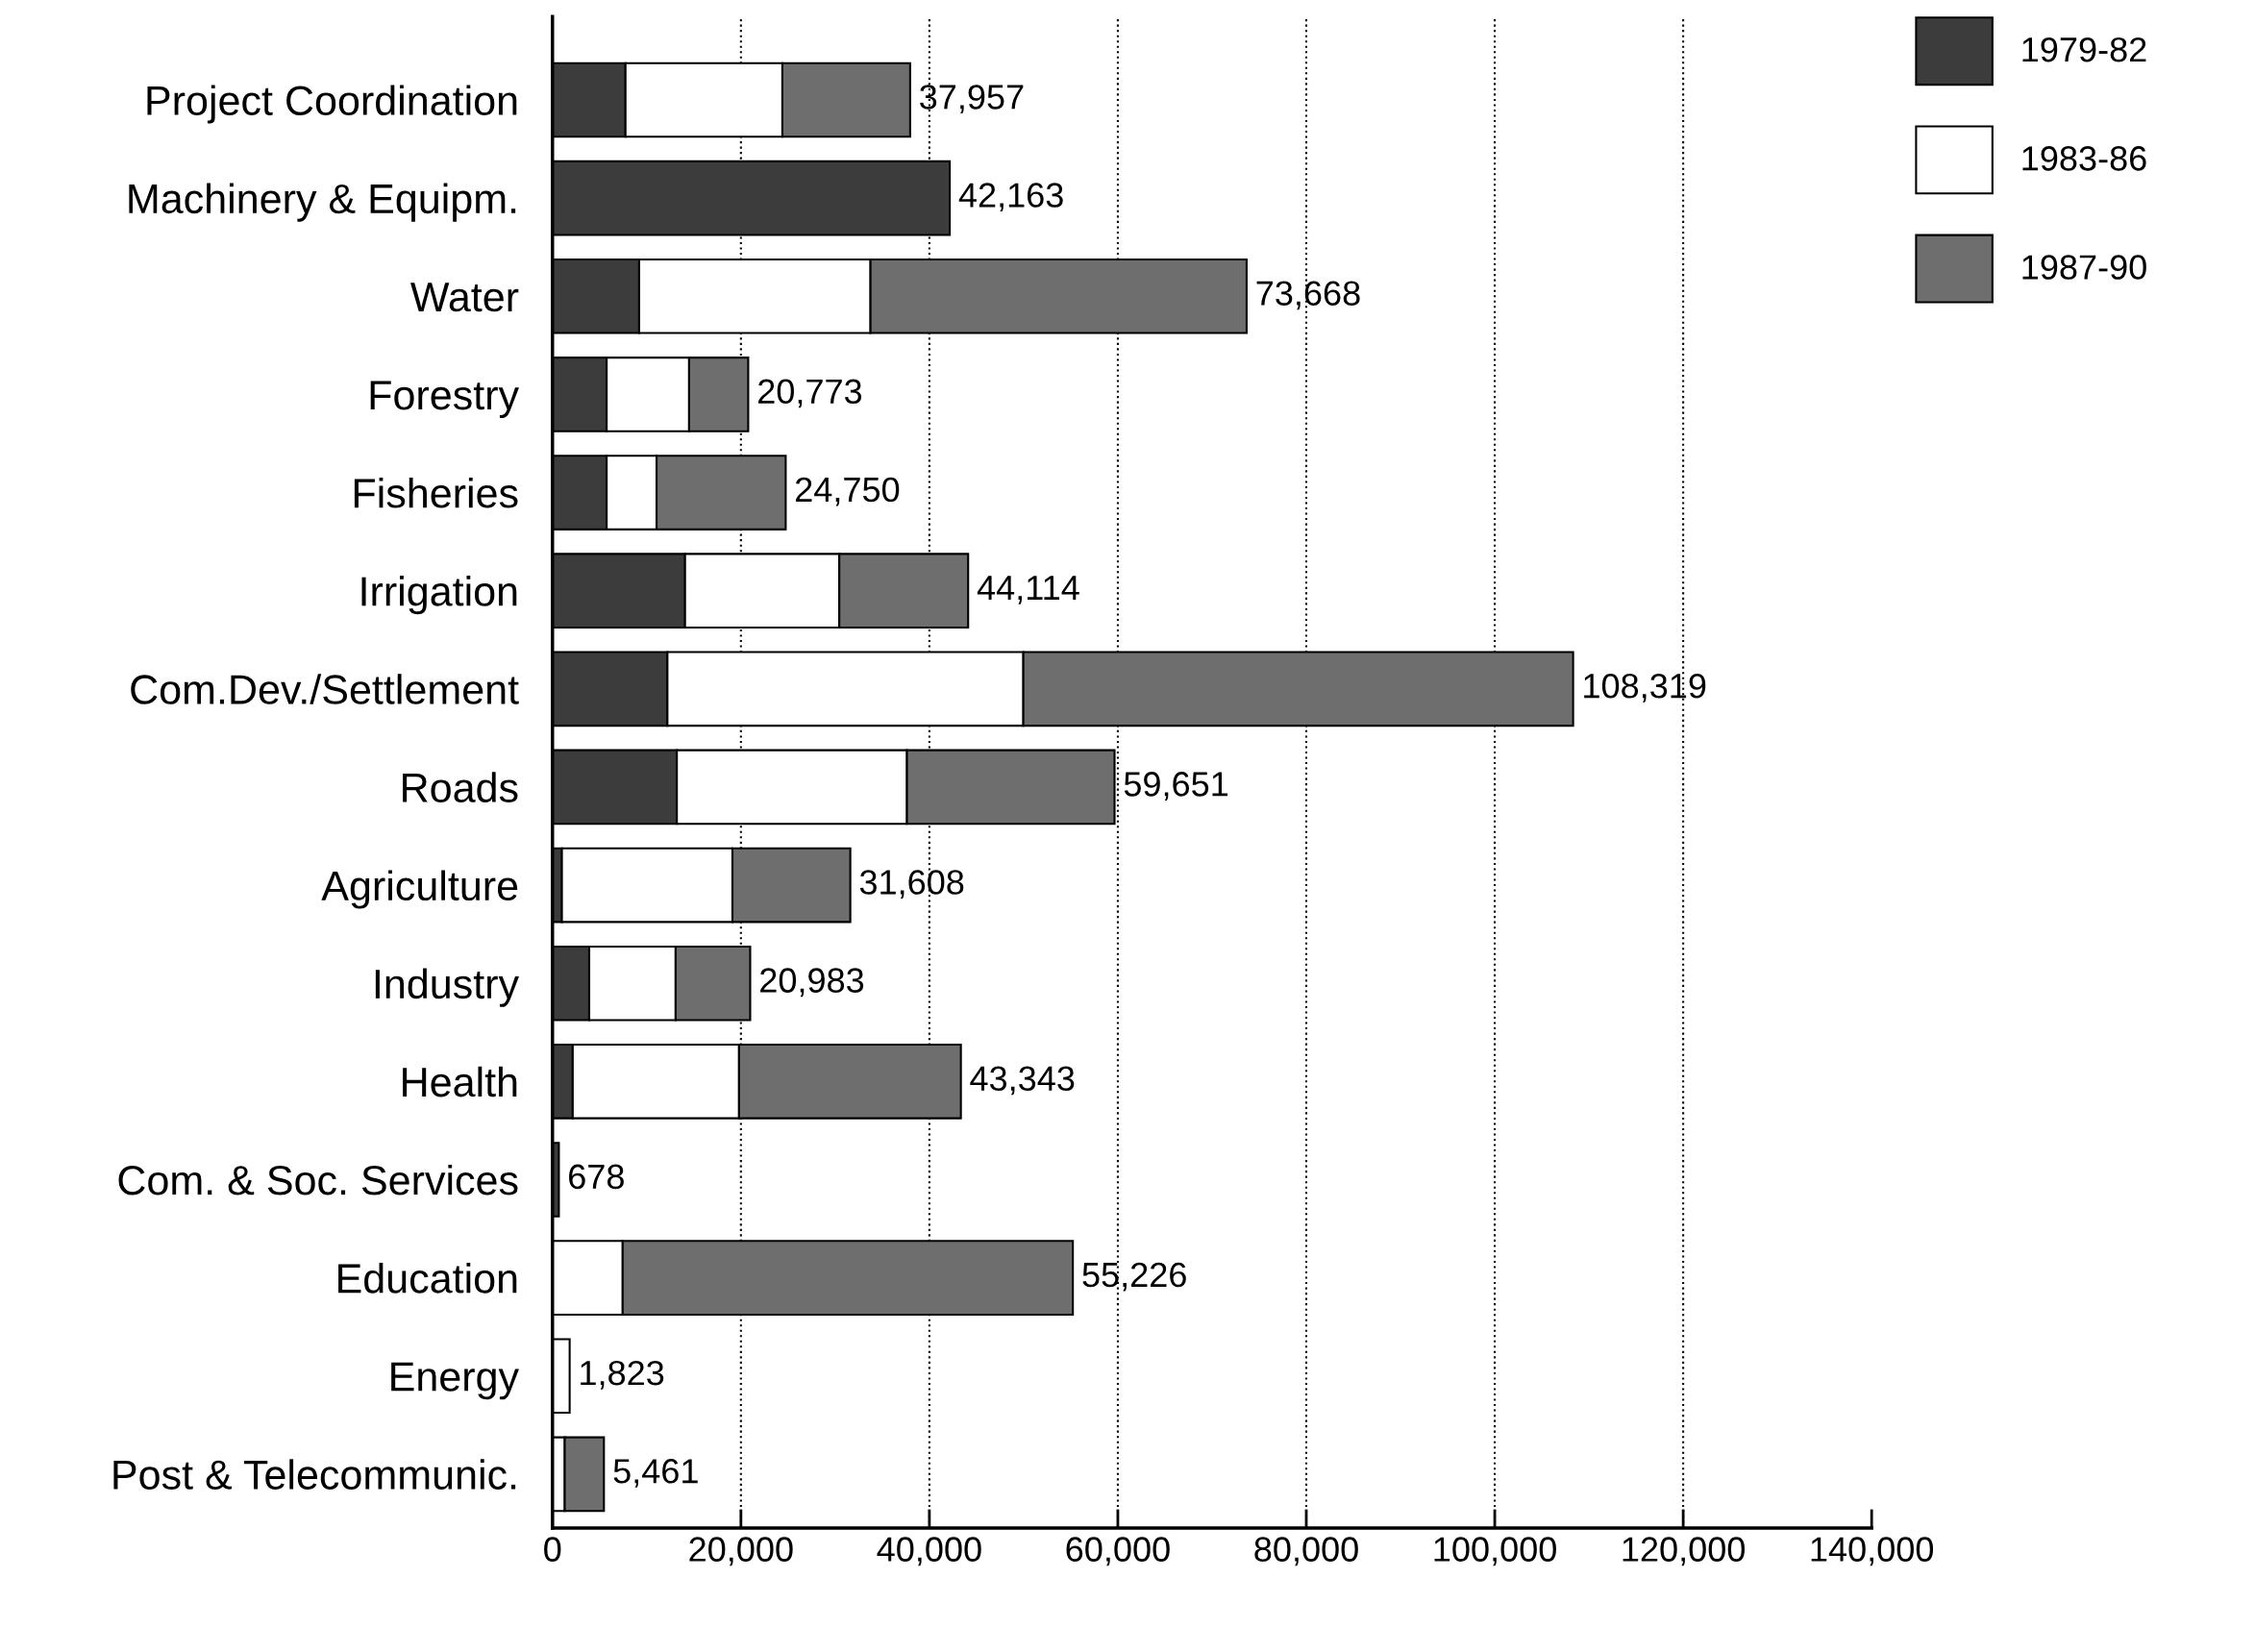 Image resolution: width=2255 pixels, height=1652 pixels. Describe the element at coordinates (2084, 158) in the screenshot. I see `legend-label: 1983-86` at that location.